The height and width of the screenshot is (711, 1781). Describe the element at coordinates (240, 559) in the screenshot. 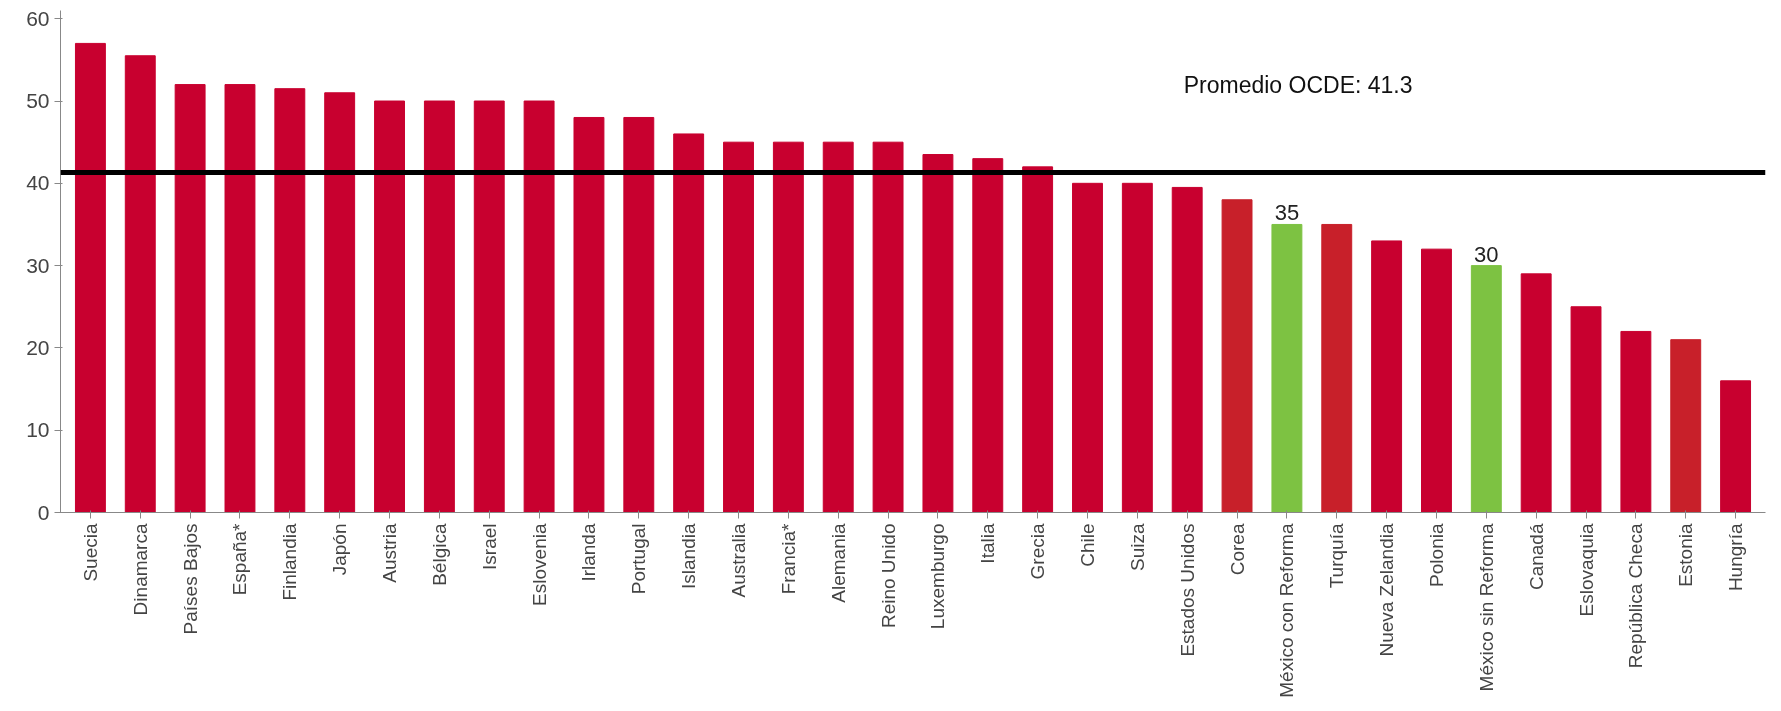

I see `x-tick-label: España*` at that location.